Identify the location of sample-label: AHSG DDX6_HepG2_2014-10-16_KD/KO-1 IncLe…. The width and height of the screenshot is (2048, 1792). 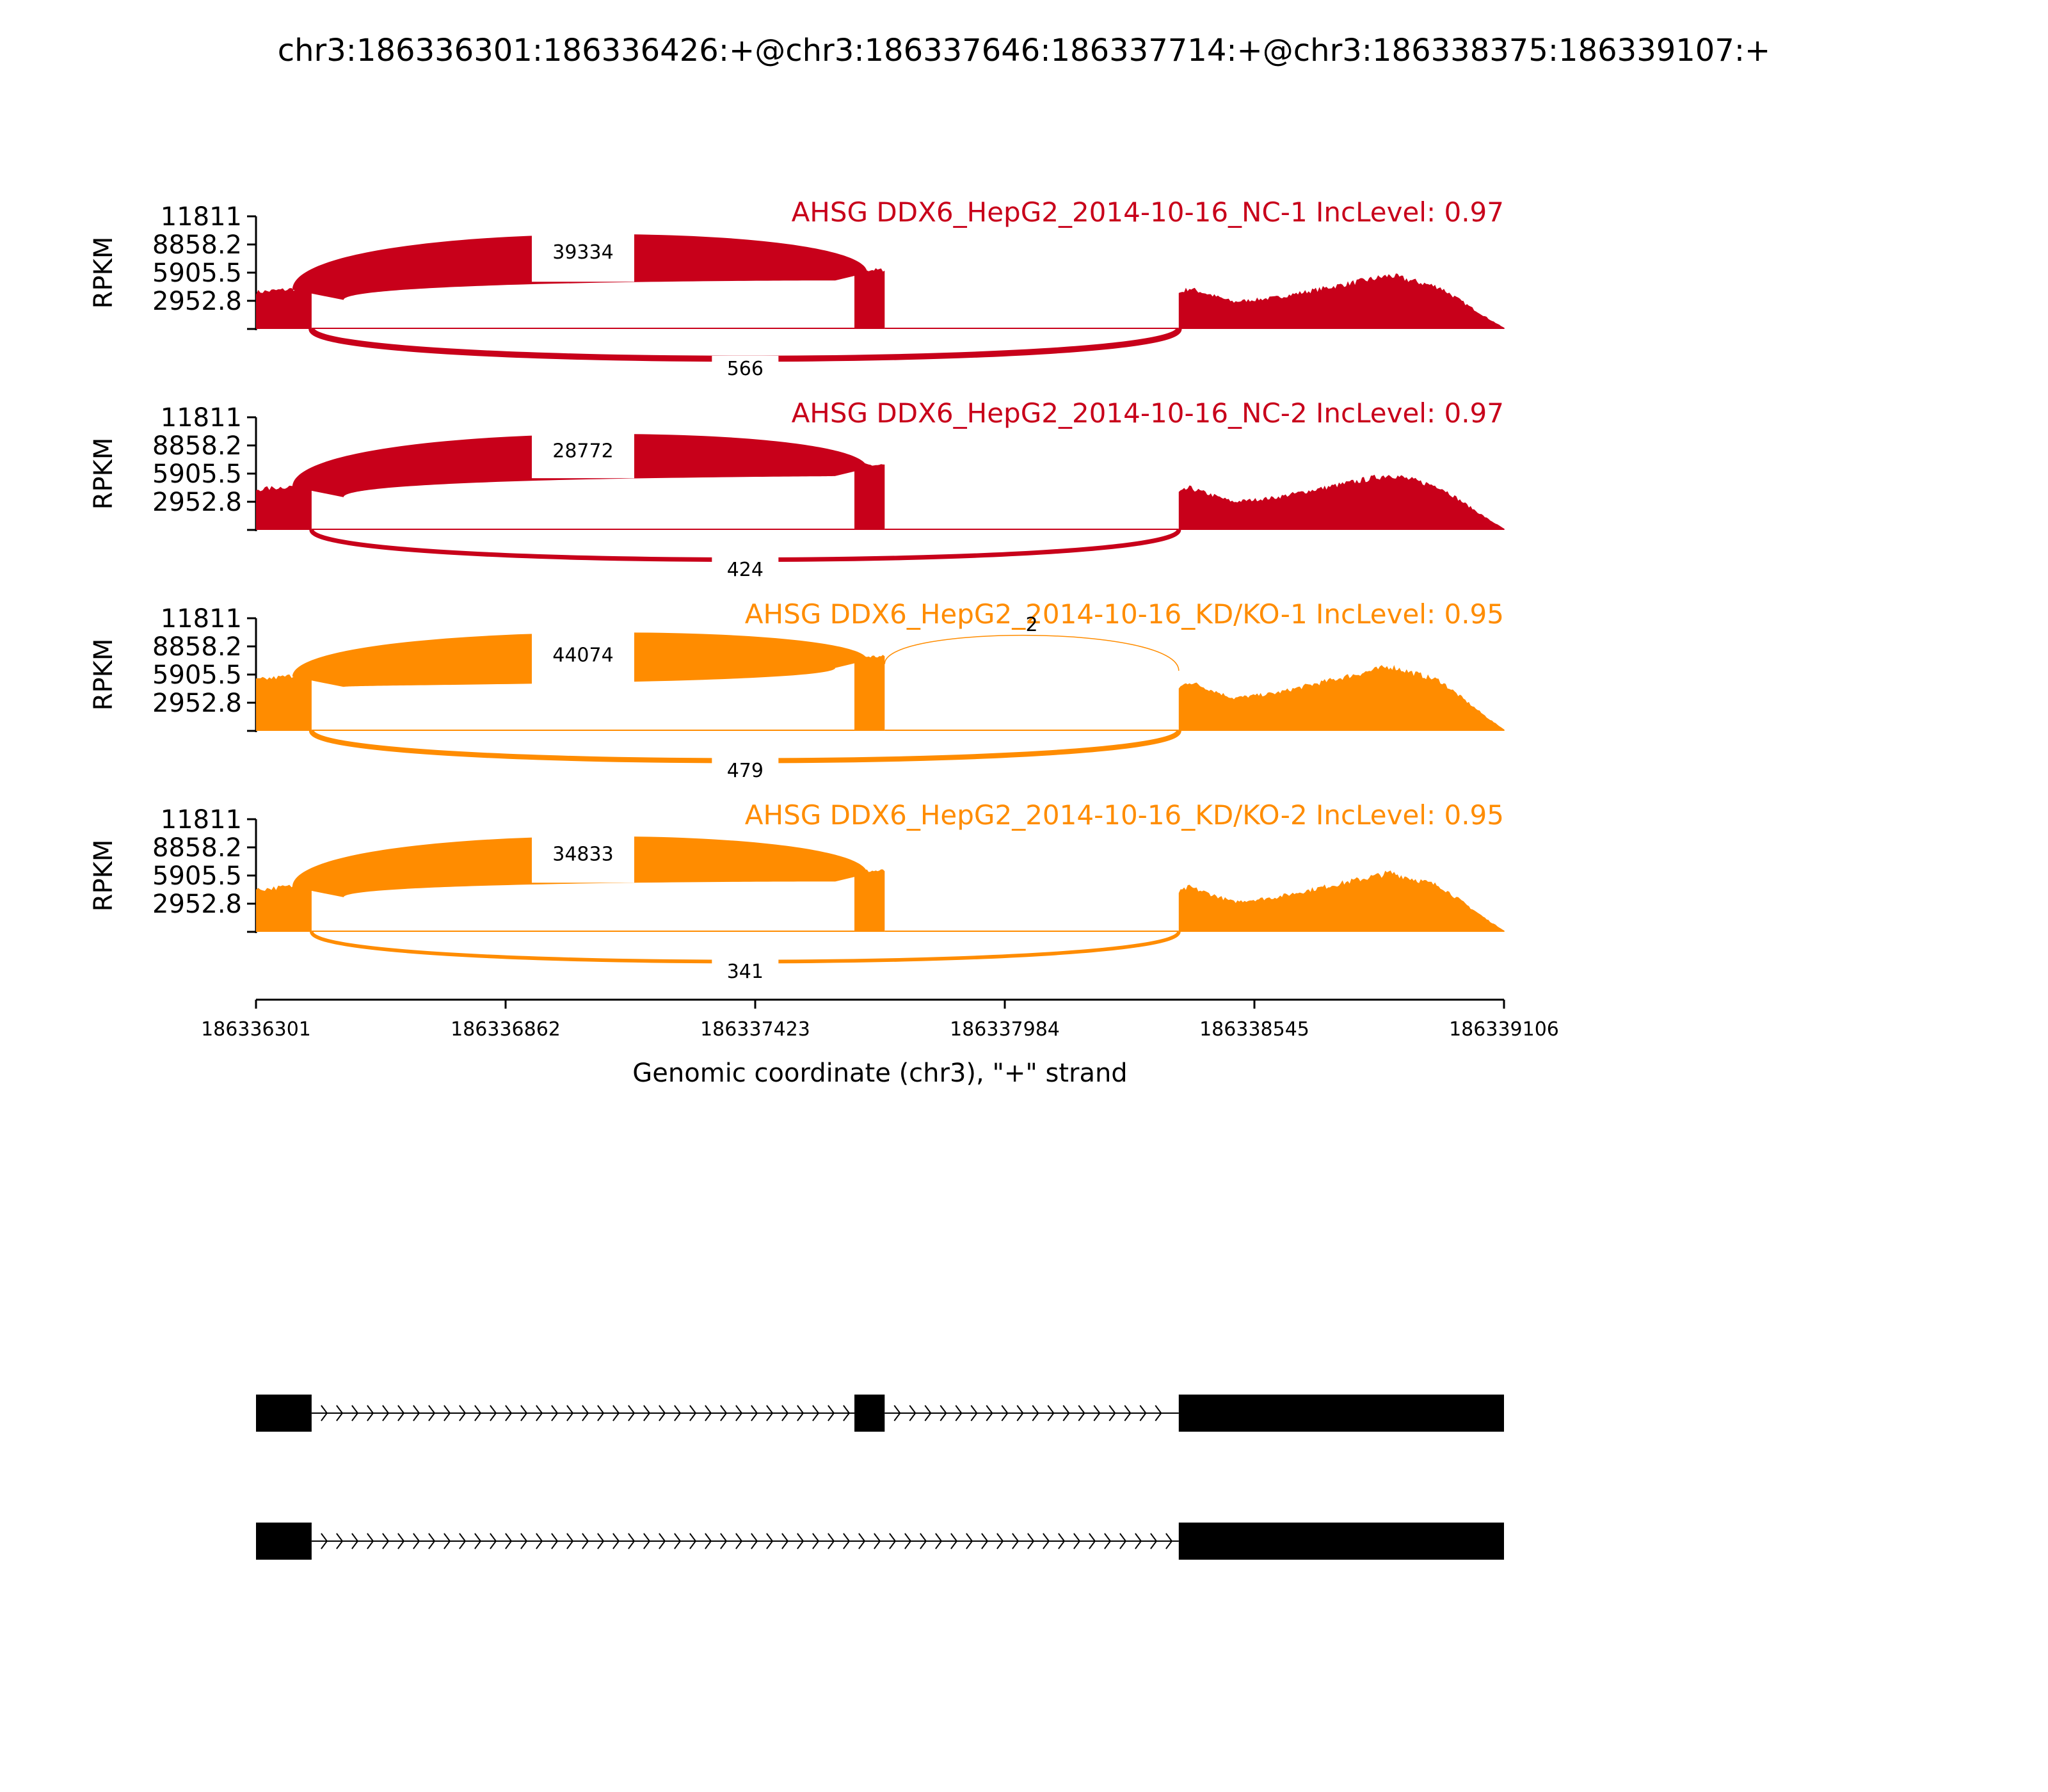
(1124, 614).